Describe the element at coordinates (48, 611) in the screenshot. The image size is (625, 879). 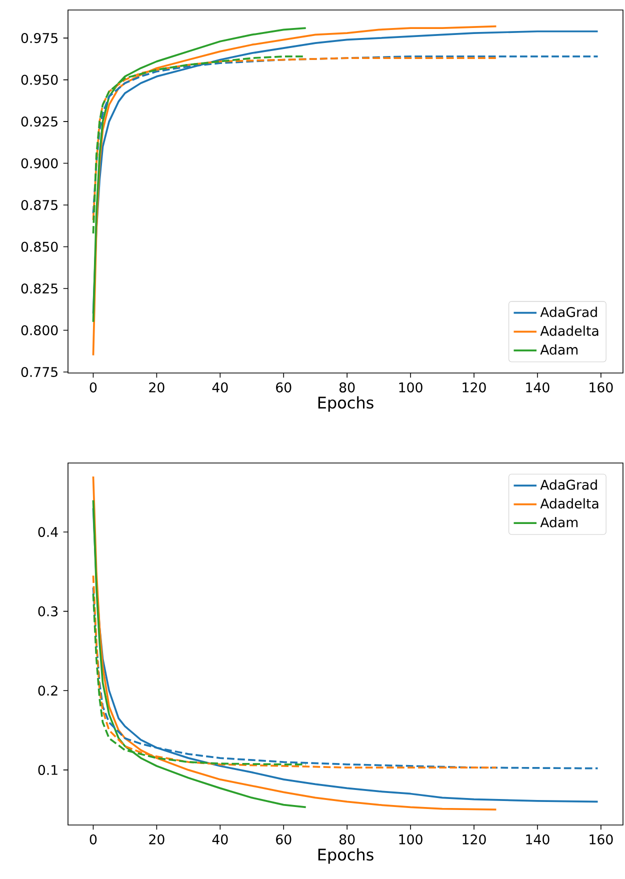
I see `y-tick-label: 0.3` at that location.